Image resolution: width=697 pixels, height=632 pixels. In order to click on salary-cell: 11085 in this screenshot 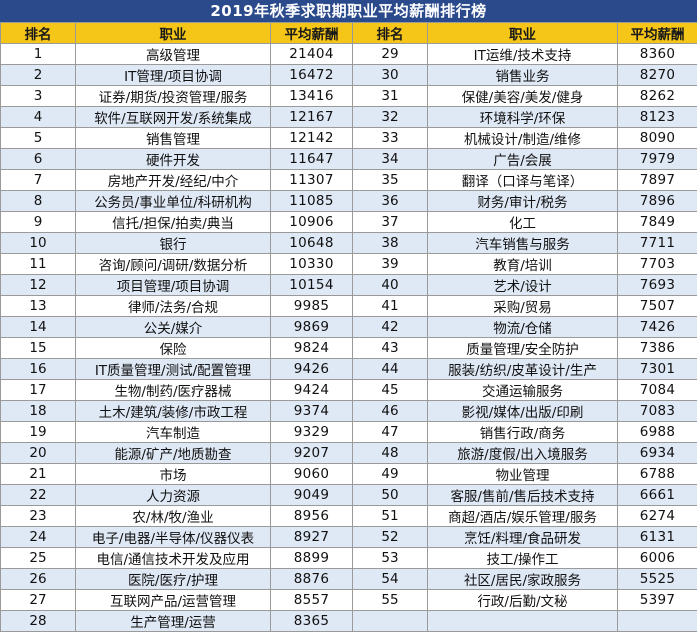, I will do `click(312, 201)`.